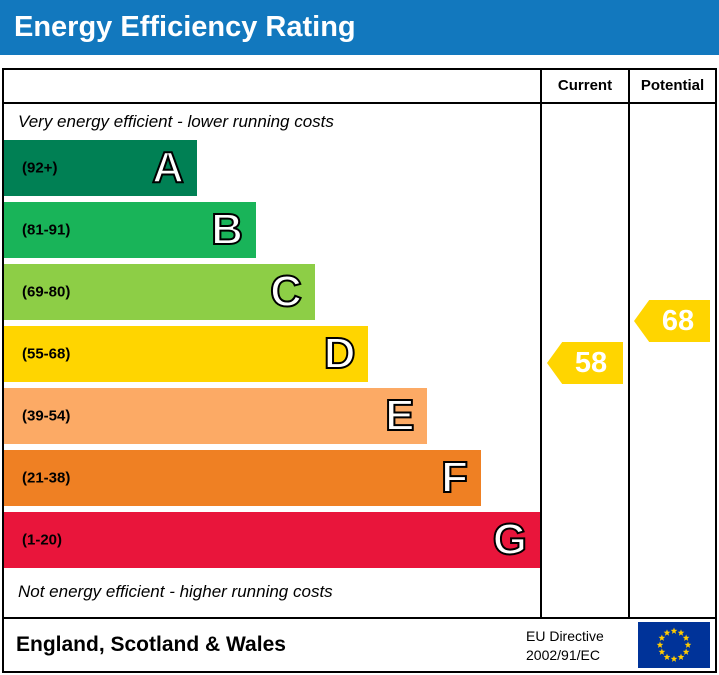 The height and width of the screenshot is (675, 719). Describe the element at coordinates (227, 229) in the screenshot. I see `band-letter: B` at that location.